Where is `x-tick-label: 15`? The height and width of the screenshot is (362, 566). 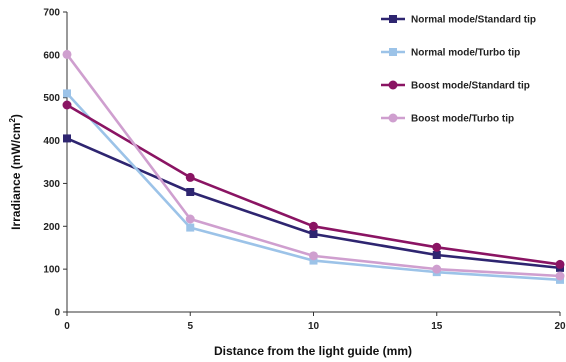
x-tick-label: 15 is located at coordinates (437, 326).